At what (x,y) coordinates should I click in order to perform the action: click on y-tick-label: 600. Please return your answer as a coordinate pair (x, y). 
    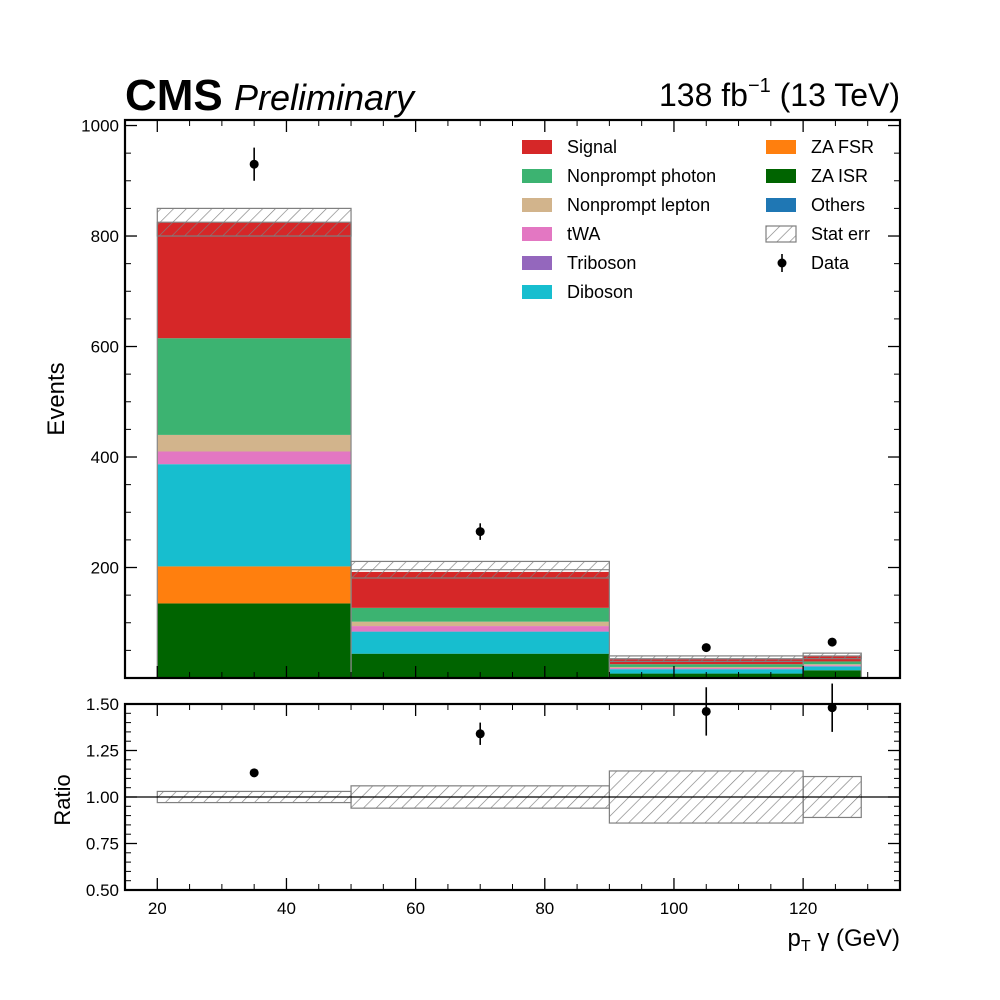
    Looking at the image, I should click on (105, 347).